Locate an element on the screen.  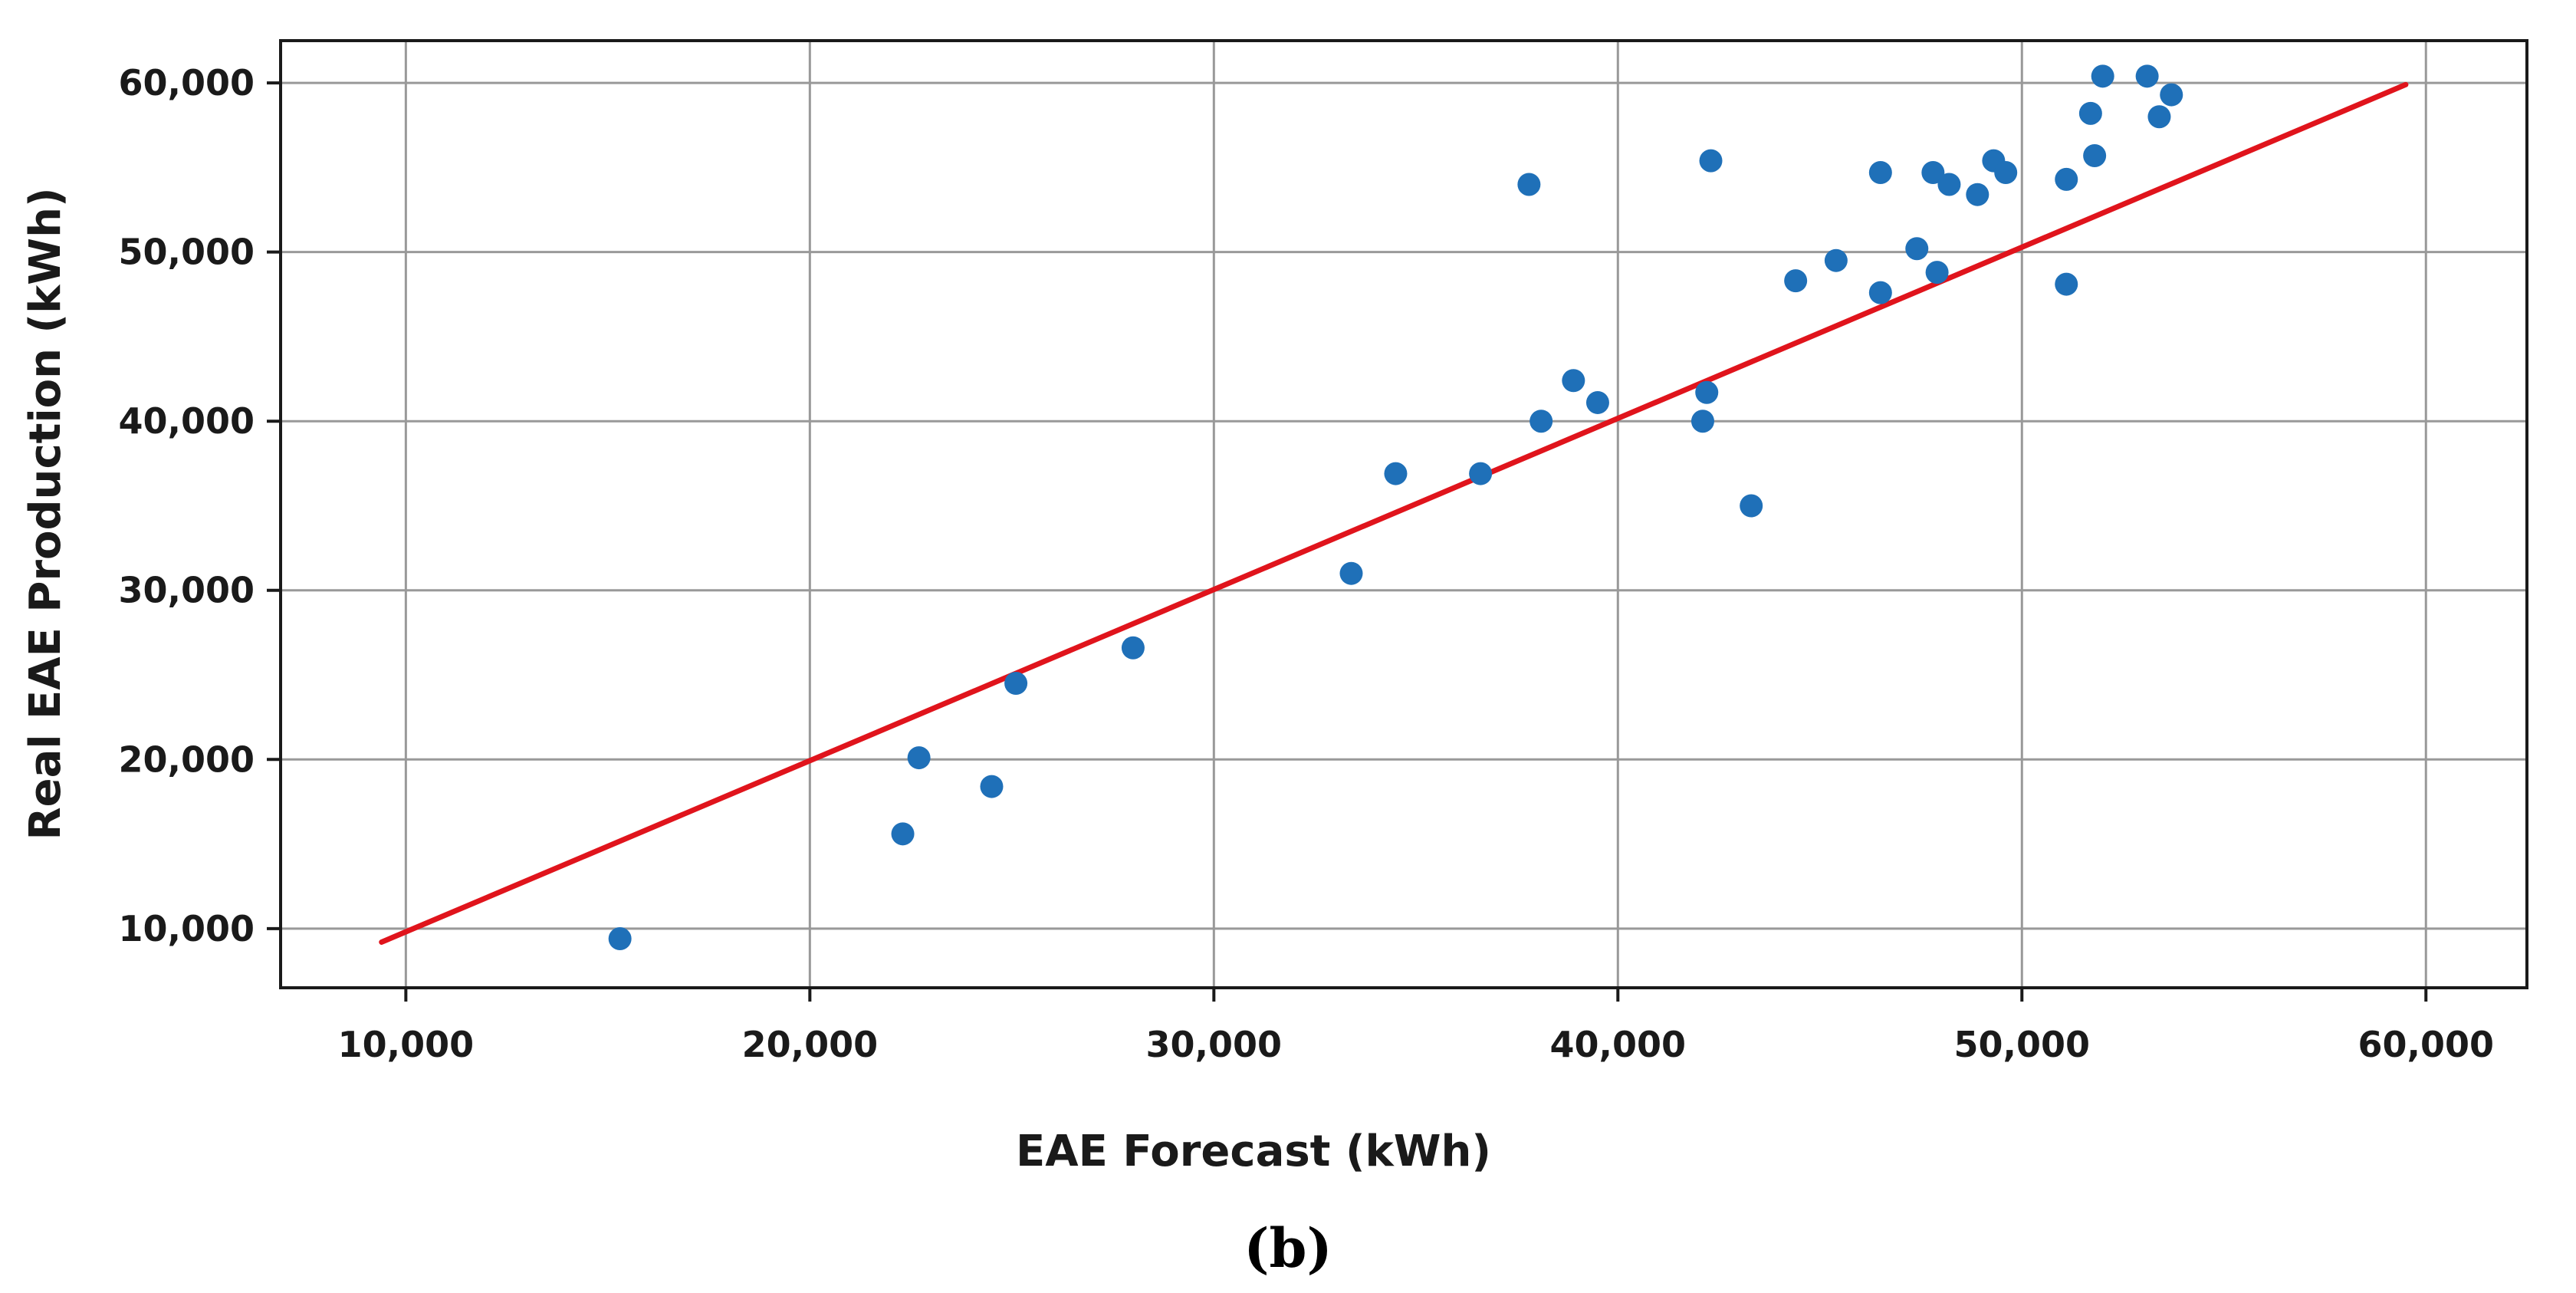
x-axis-ticks: 10,000 20,000 30,000 40,000 50,000 60,000 is located at coordinates (1416, 1026).